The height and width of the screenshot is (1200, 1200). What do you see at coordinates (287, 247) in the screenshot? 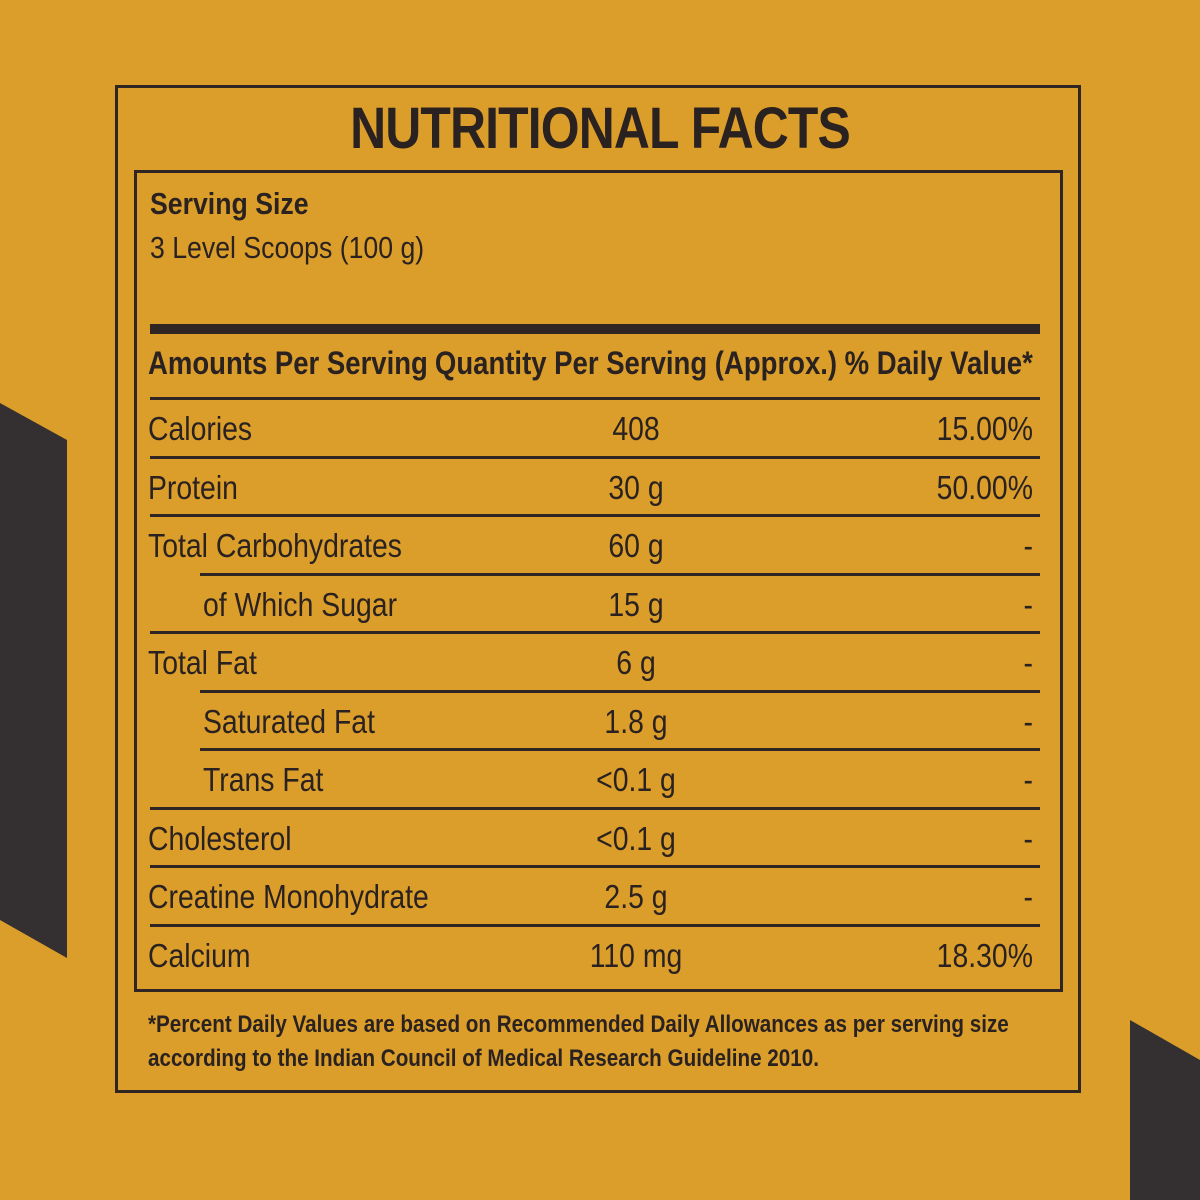
I see `serving-size-value: 3 Level Scoops (100 g)` at bounding box center [287, 247].